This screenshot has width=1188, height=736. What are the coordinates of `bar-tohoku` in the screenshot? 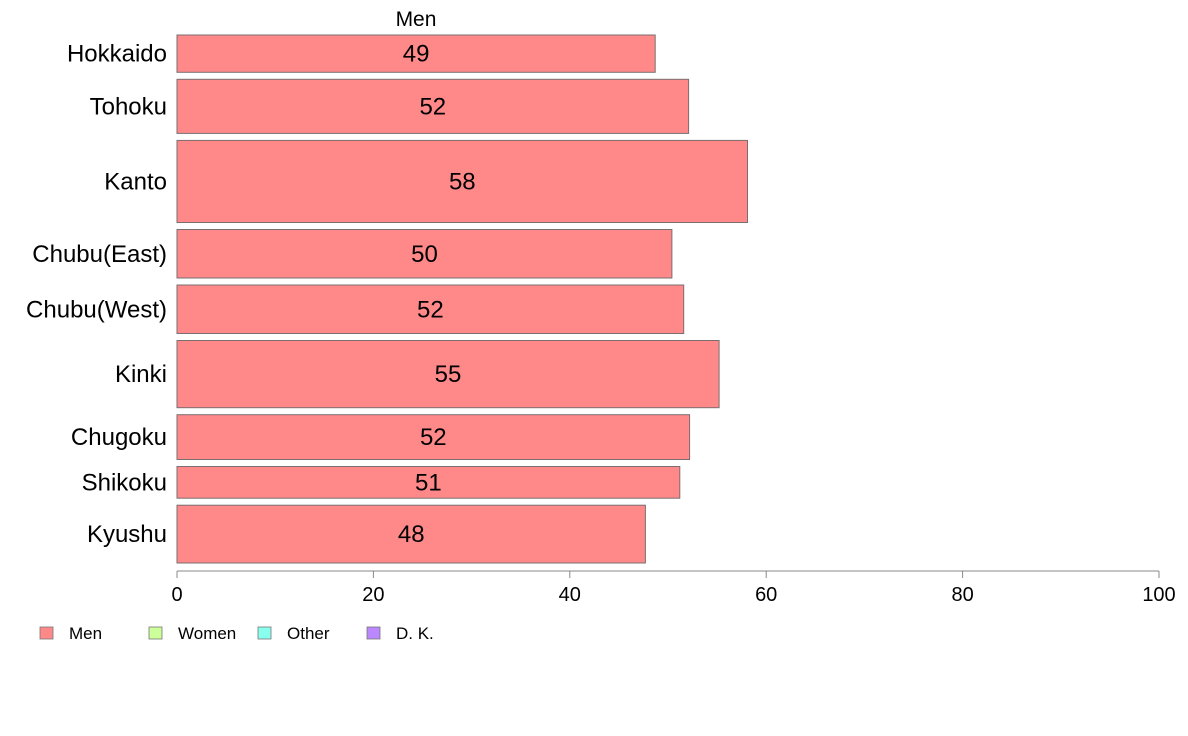 It's located at (433, 106).